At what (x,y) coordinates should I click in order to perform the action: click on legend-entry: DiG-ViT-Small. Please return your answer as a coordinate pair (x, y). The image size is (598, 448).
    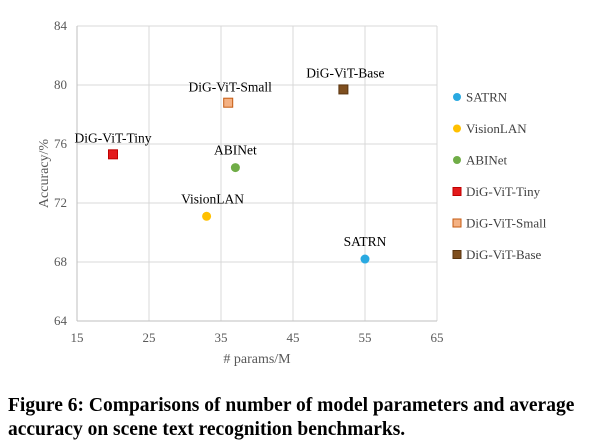
    Looking at the image, I should click on (506, 223).